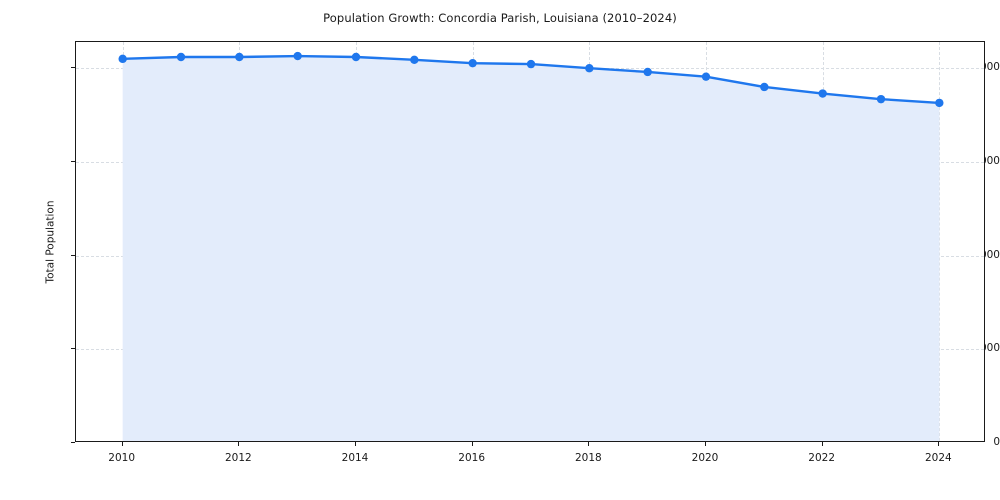 This screenshot has width=1000, height=500. Describe the element at coordinates (938, 458) in the screenshot. I see `x-axis-tick-label: 2024` at that location.